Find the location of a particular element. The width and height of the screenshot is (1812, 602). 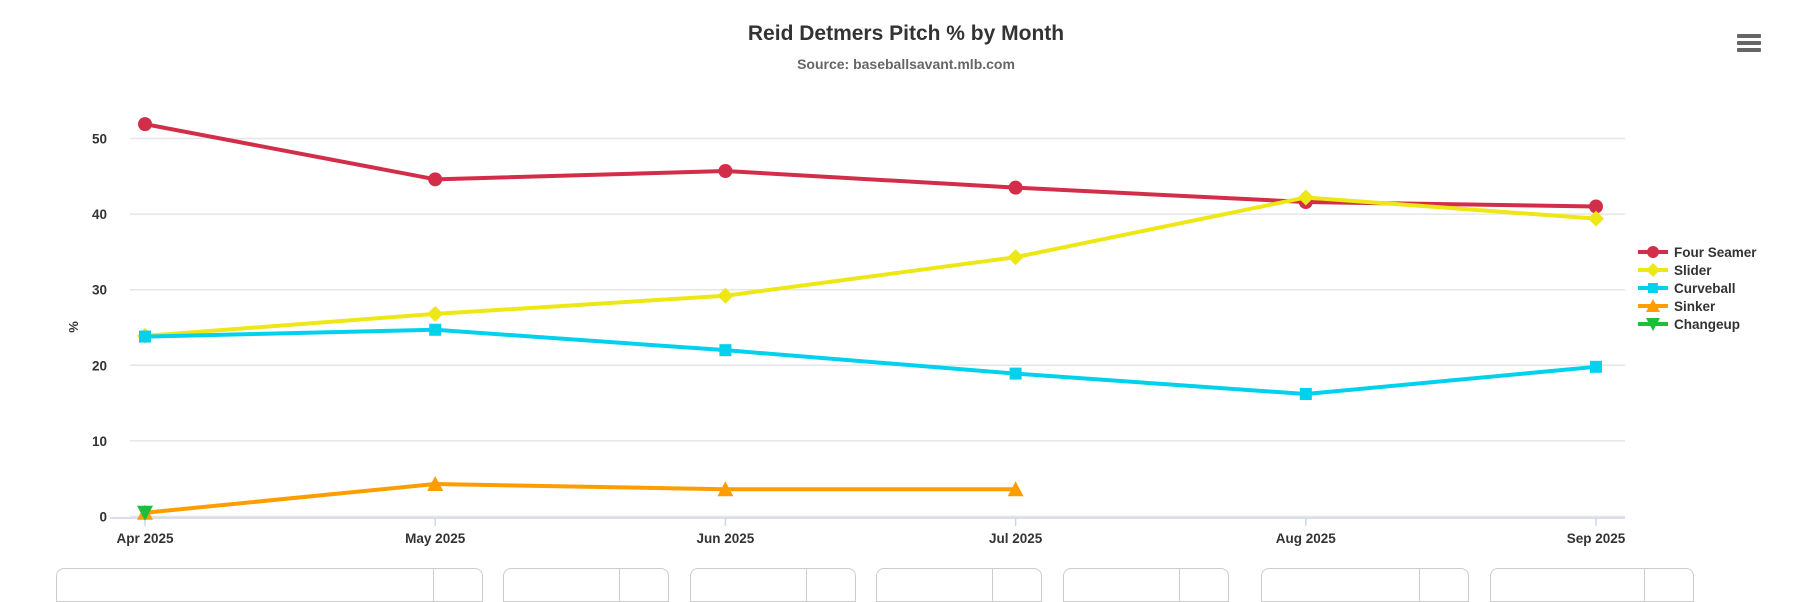

legend: Four Seamer Slider Curveball Sinker Changeup is located at coordinates (1697, 288).